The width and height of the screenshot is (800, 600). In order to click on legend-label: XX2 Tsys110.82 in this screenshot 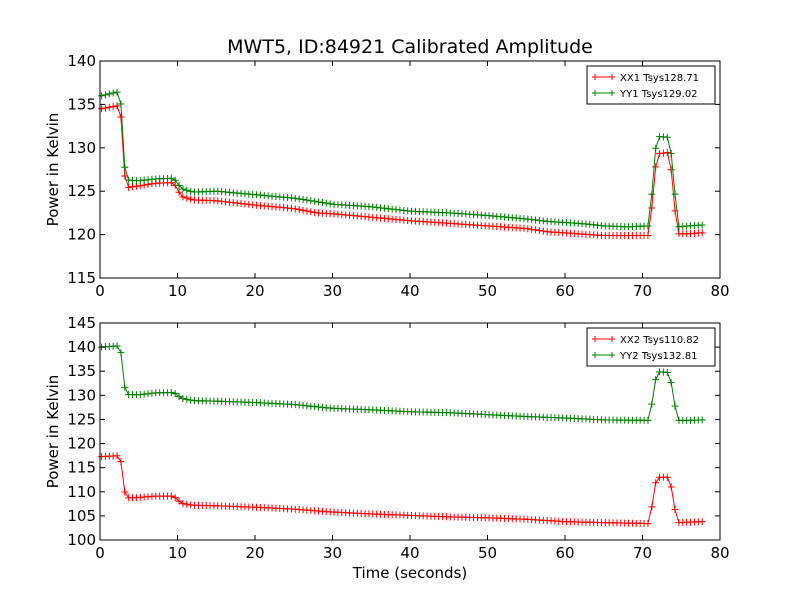, I will do `click(659, 340)`.